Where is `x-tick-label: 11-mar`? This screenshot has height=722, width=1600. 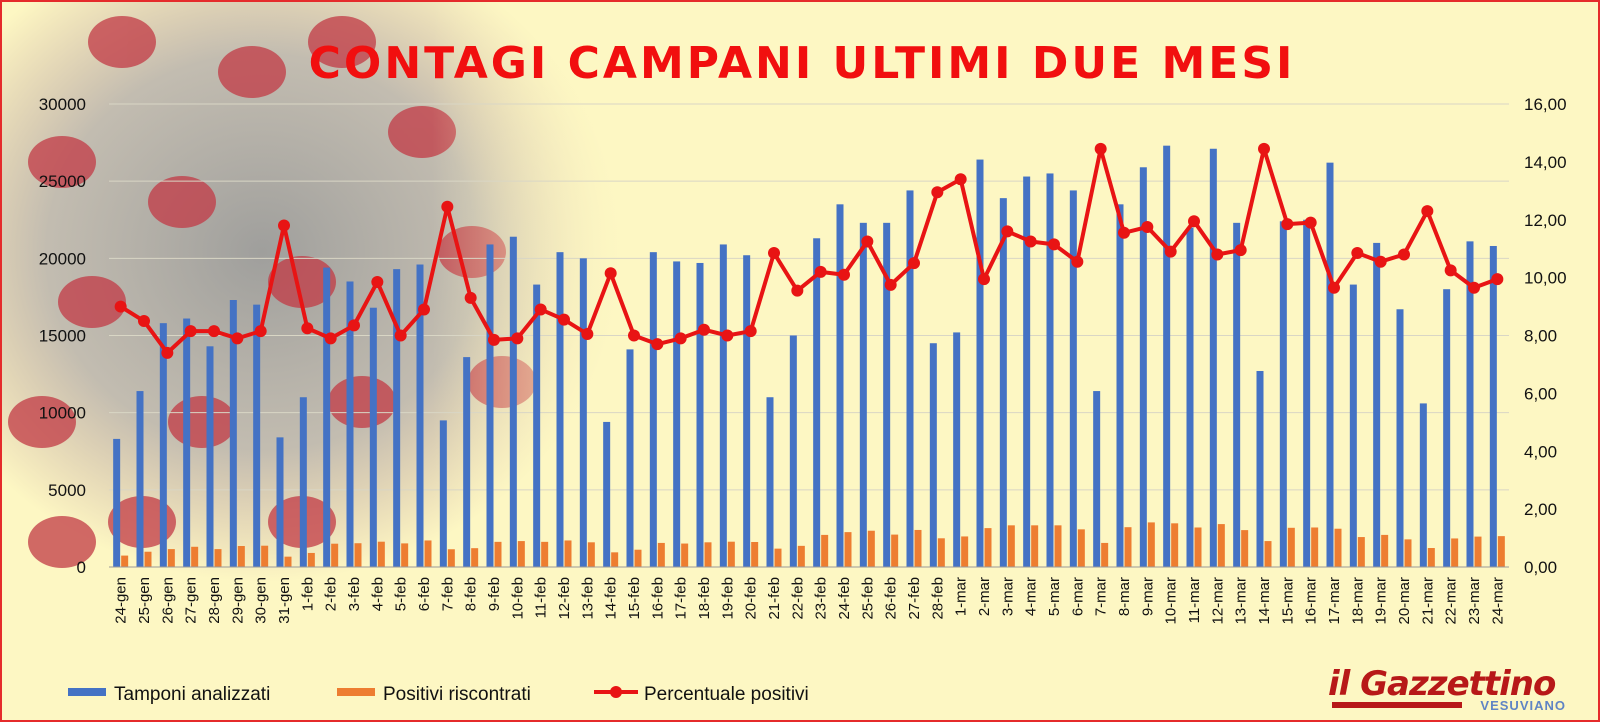
x-tick-label: 11-mar is located at coordinates (1194, 600).